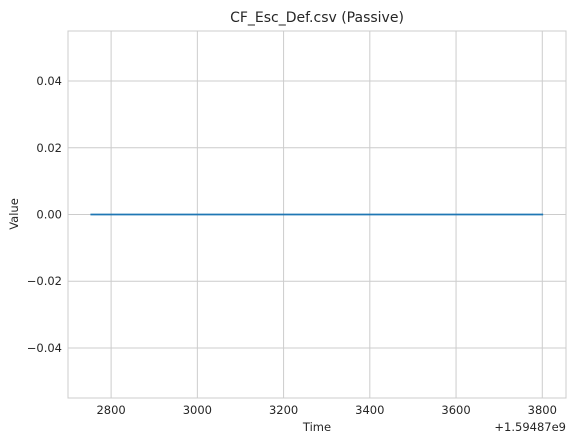  Describe the element at coordinates (49, 81) in the screenshot. I see `y-tick-label: 0.04` at that location.